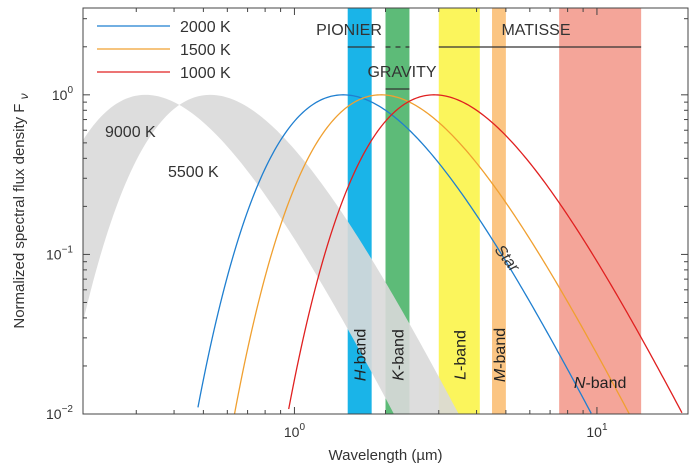 Image resolution: width=689 pixels, height=470 pixels. I want to click on y-axis-title: Normalized spectral flux density F ν, so click(21, 210).